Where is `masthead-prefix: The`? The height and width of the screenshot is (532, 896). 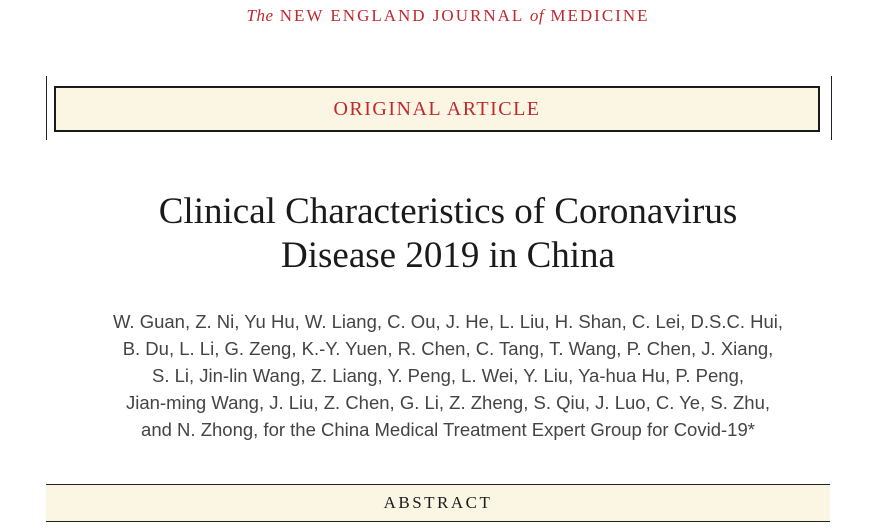
masthead-prefix: The is located at coordinates (260, 15).